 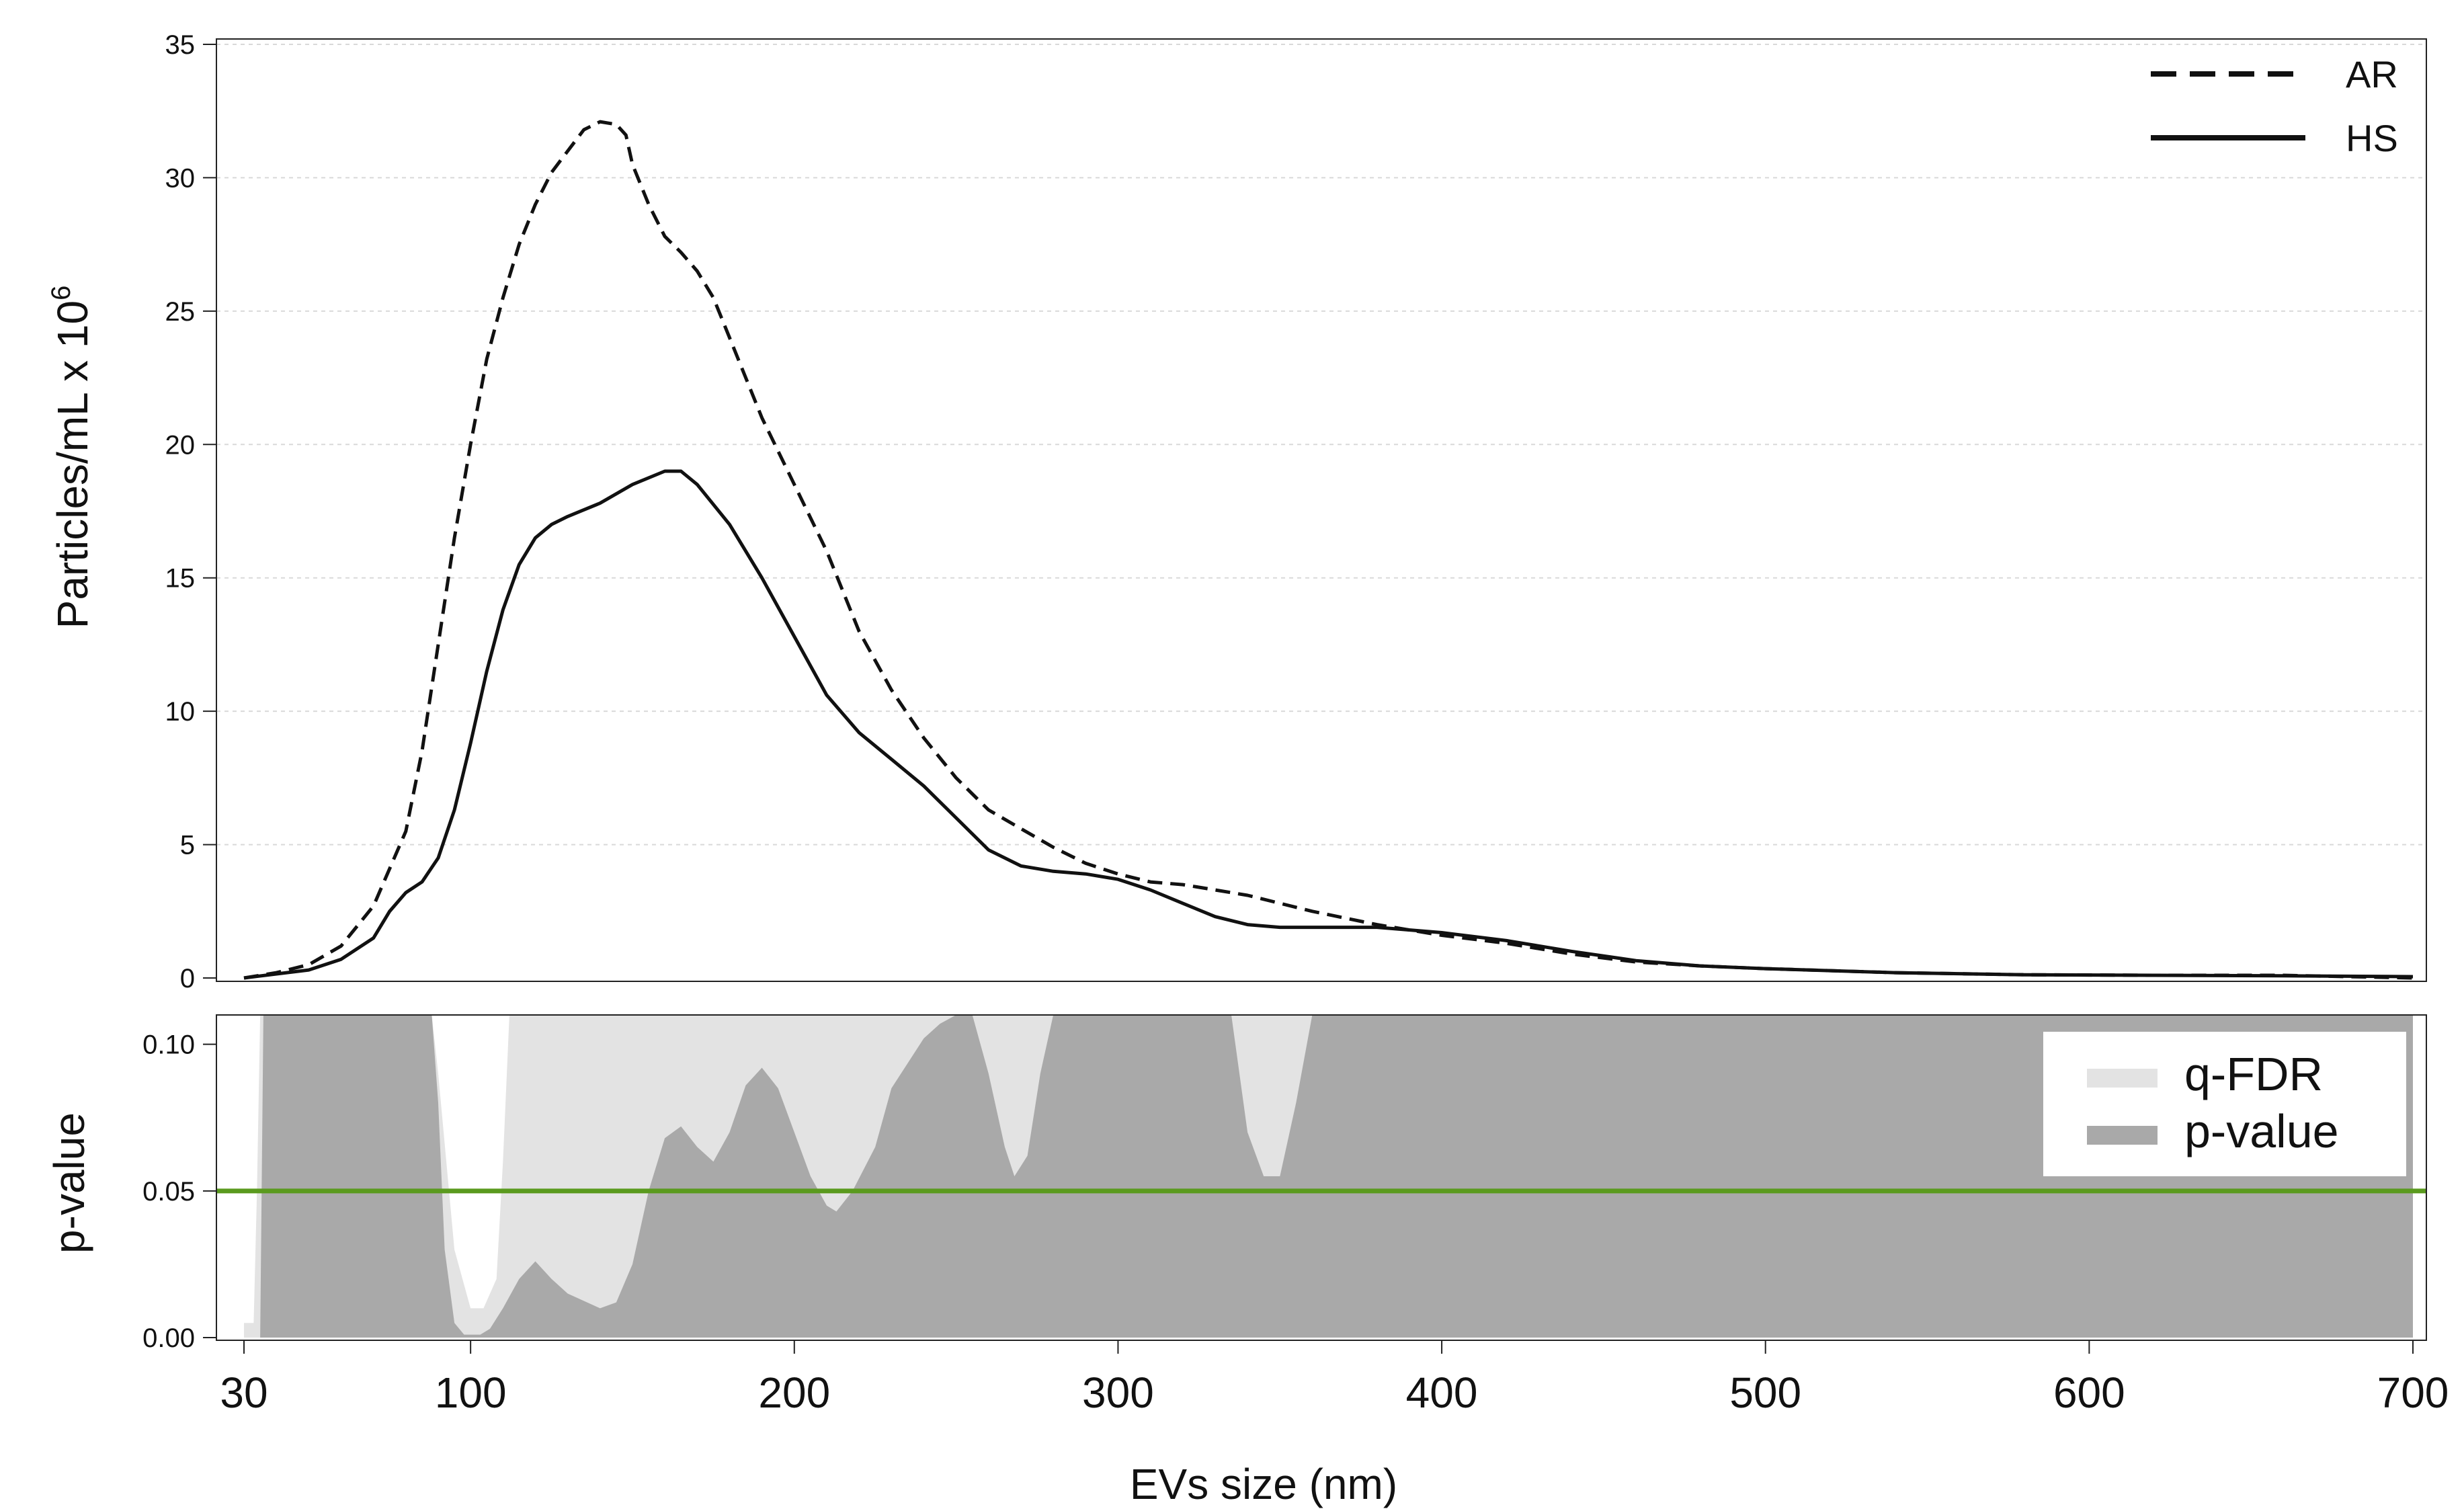 What do you see at coordinates (168, 1192) in the screenshot?
I see `bottom-y-tick-label: 0.05` at bounding box center [168, 1192].